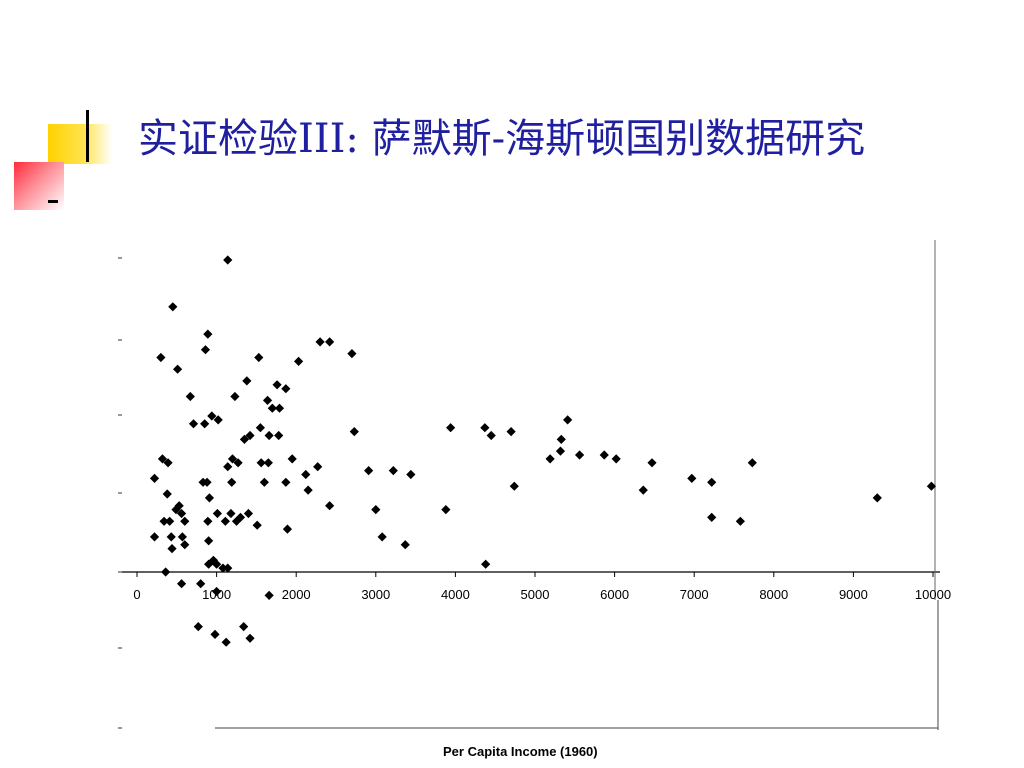 The image size is (1024, 768). I want to click on x-tick-label: 4000, so click(455, 594).